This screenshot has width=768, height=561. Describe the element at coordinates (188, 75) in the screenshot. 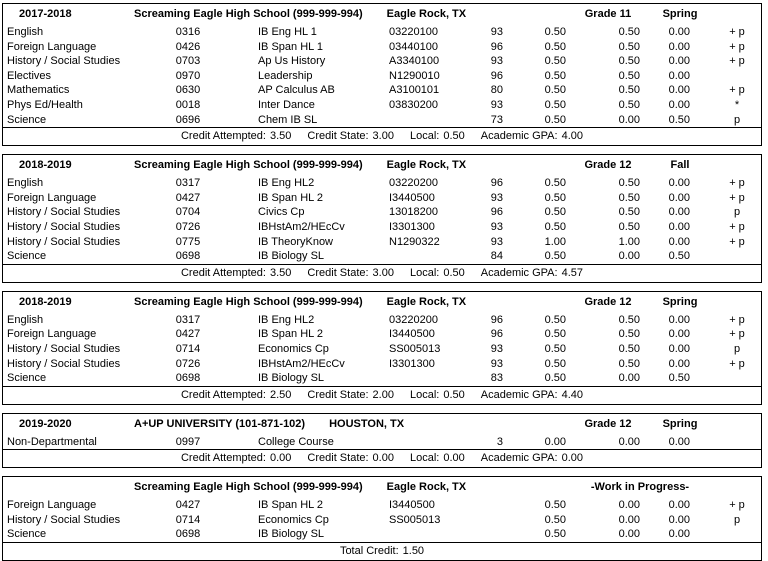

I see `course-number-cell: 0970` at that location.